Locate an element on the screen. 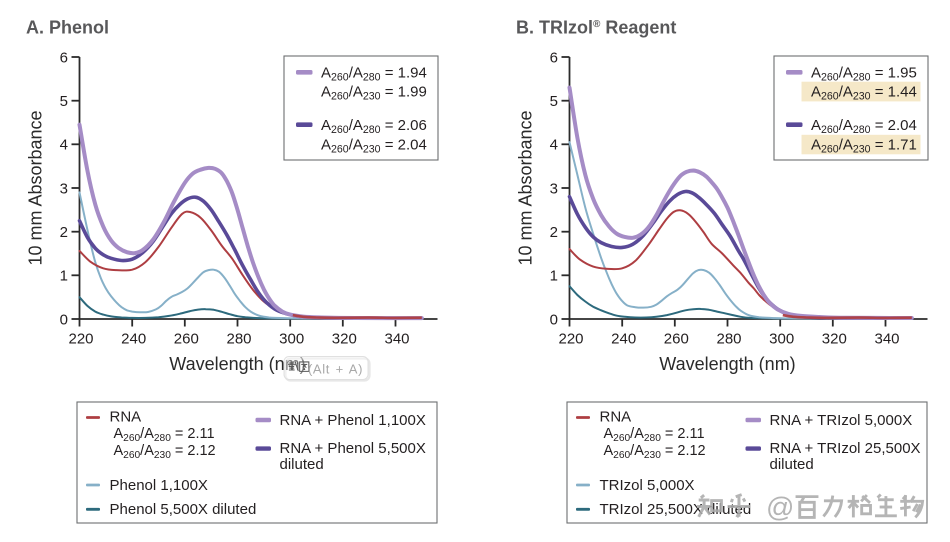 The width and height of the screenshot is (950, 542). svg-text: TRIzol 5,000X is located at coordinates (647, 485).